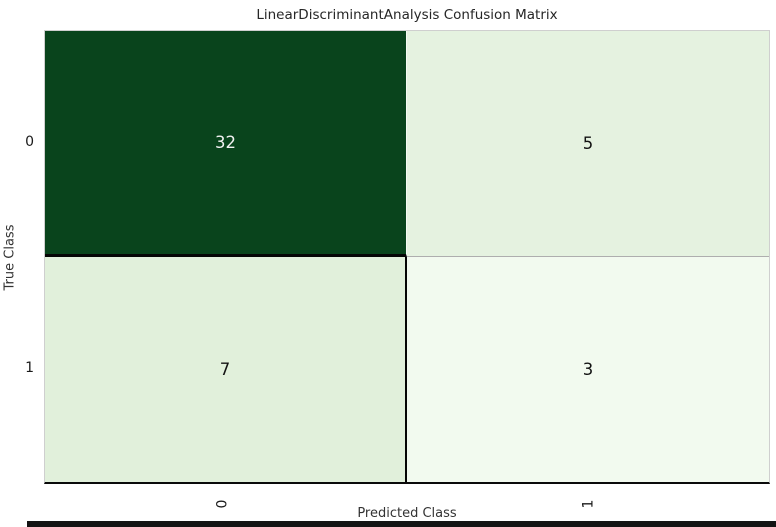 Image resolution: width=776 pixels, height=527 pixels. Describe the element at coordinates (29, 142) in the screenshot. I see `y-tick-label-0: 0` at that location.